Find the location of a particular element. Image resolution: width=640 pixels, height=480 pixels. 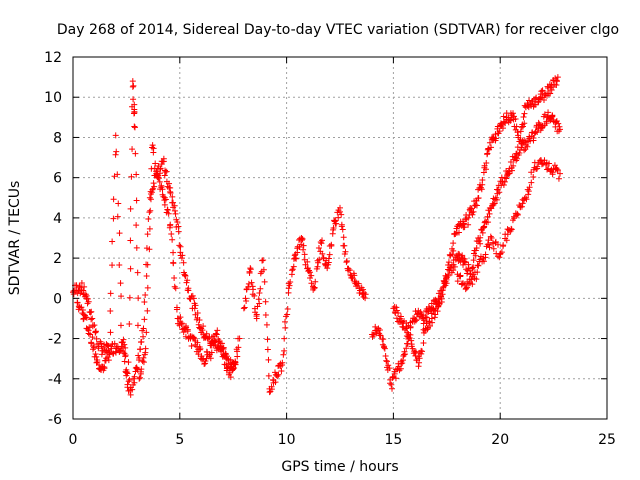

y-tick-label: -2 is located at coordinates (55, 340).